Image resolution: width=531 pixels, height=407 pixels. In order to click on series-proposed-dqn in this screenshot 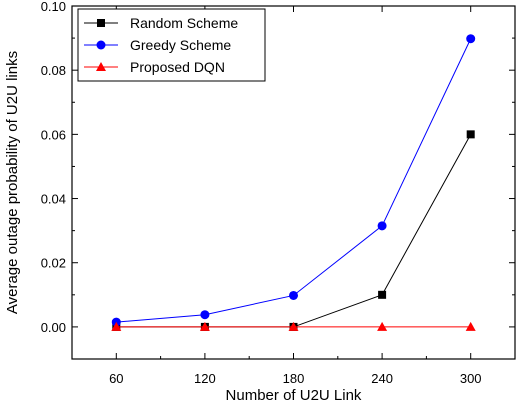, I will do `click(293, 326)`.